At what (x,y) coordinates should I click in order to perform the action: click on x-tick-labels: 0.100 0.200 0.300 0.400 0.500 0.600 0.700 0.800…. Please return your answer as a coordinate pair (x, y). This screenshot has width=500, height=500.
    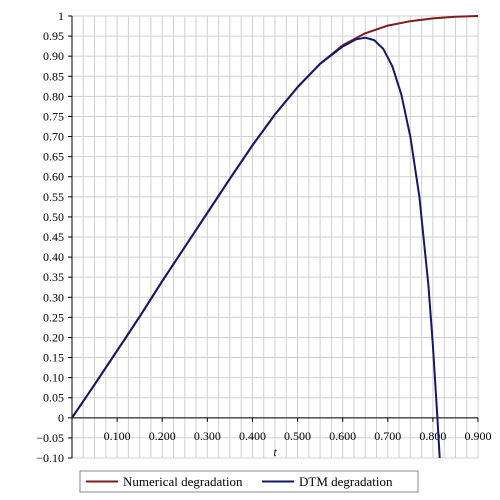
    Looking at the image, I should click on (298, 436).